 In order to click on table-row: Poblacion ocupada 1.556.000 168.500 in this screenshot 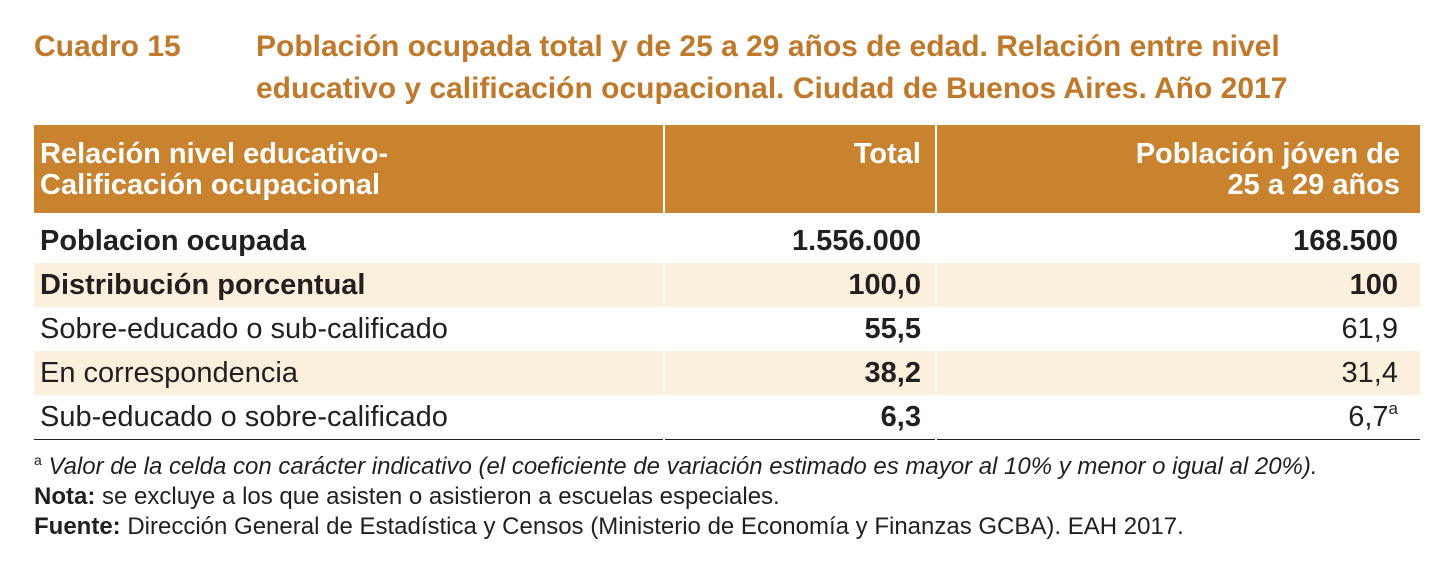, I will do `click(727, 238)`.